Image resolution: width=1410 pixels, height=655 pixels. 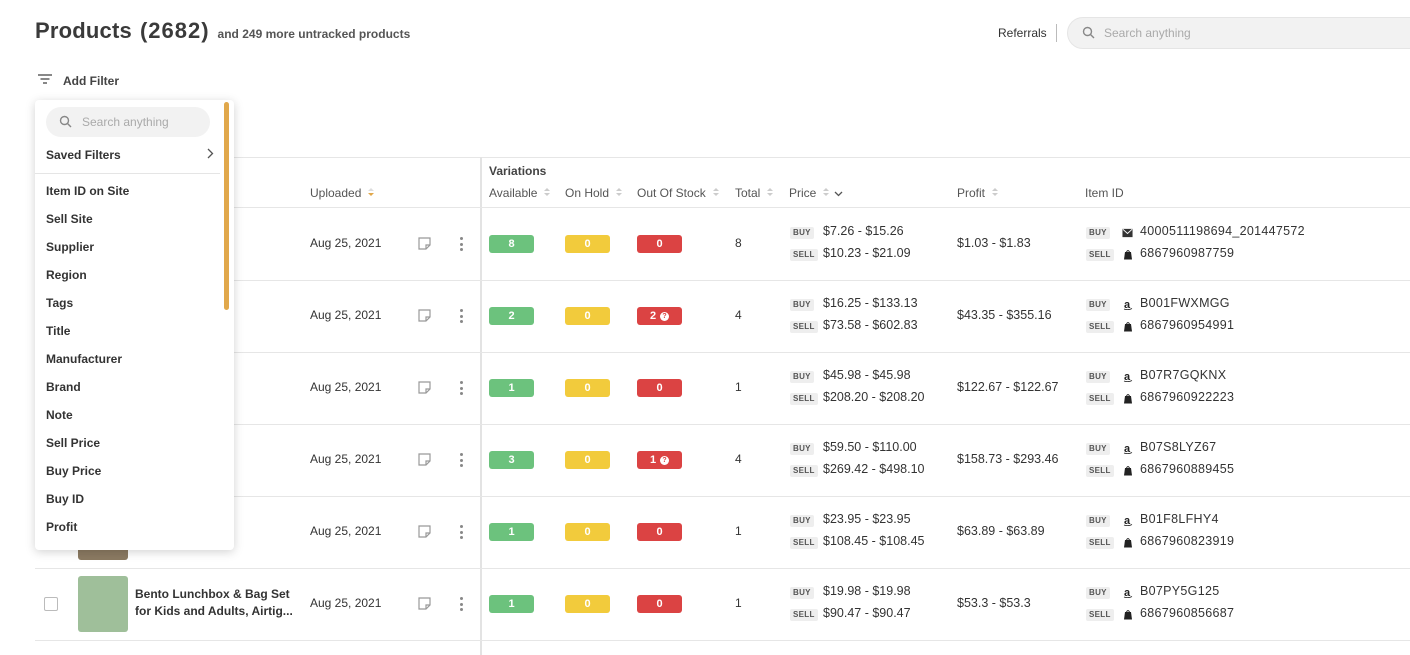 I want to click on untracked-note: and 249 more untracked products, so click(x=314, y=34).